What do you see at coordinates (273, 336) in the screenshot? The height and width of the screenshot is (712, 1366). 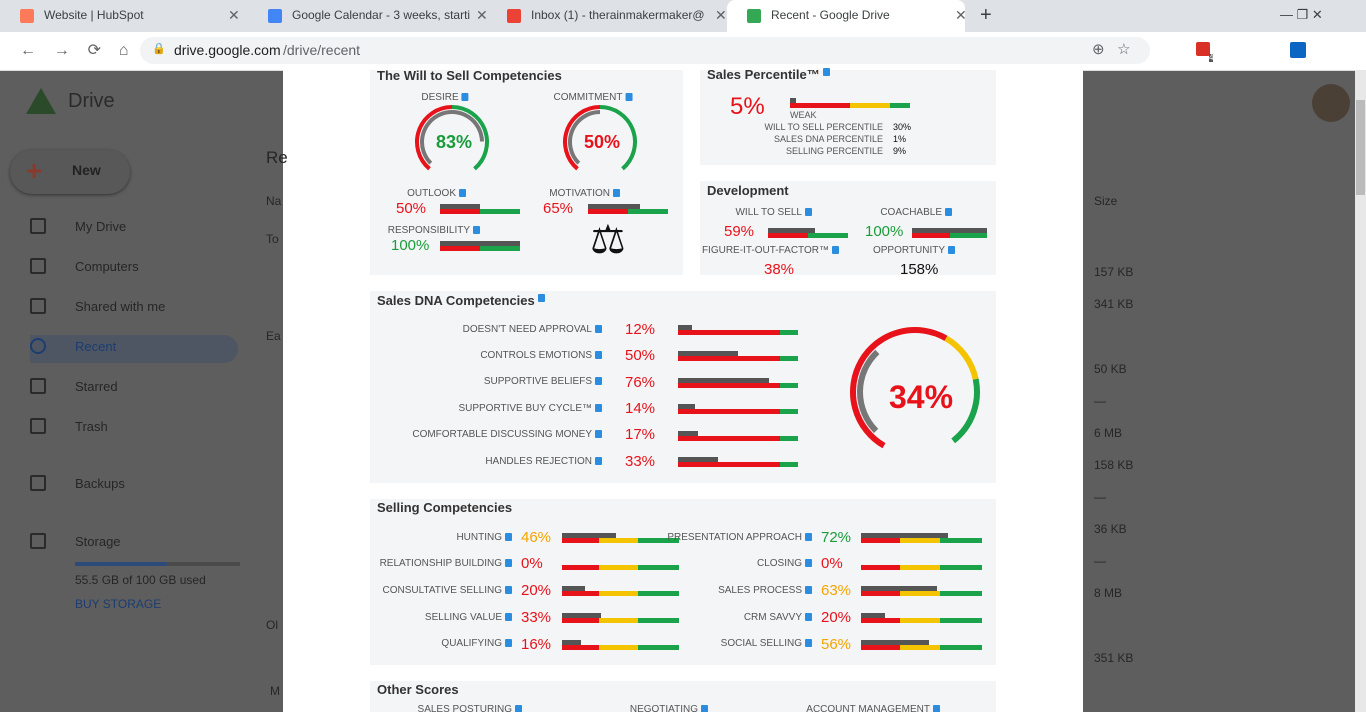 I see `list-fragment-text: Ea` at bounding box center [273, 336].